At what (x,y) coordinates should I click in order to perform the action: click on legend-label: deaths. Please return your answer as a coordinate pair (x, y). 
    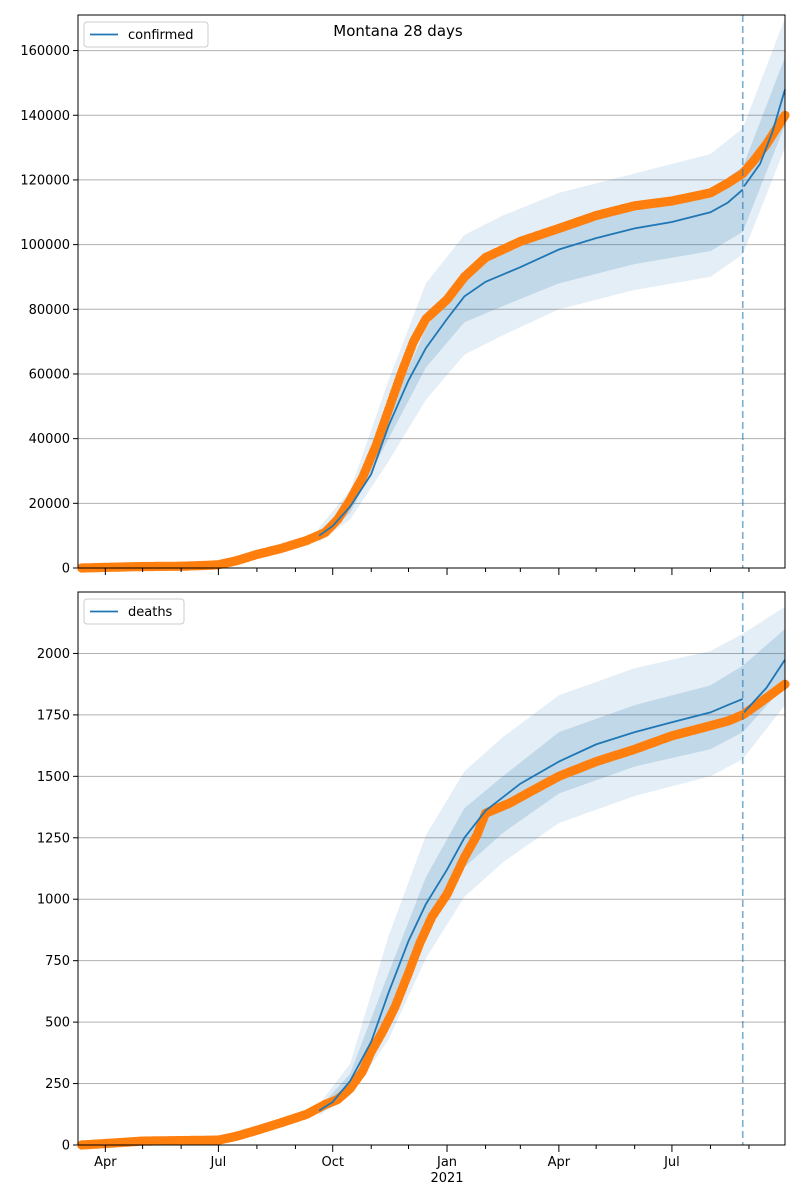
    Looking at the image, I should click on (150, 612).